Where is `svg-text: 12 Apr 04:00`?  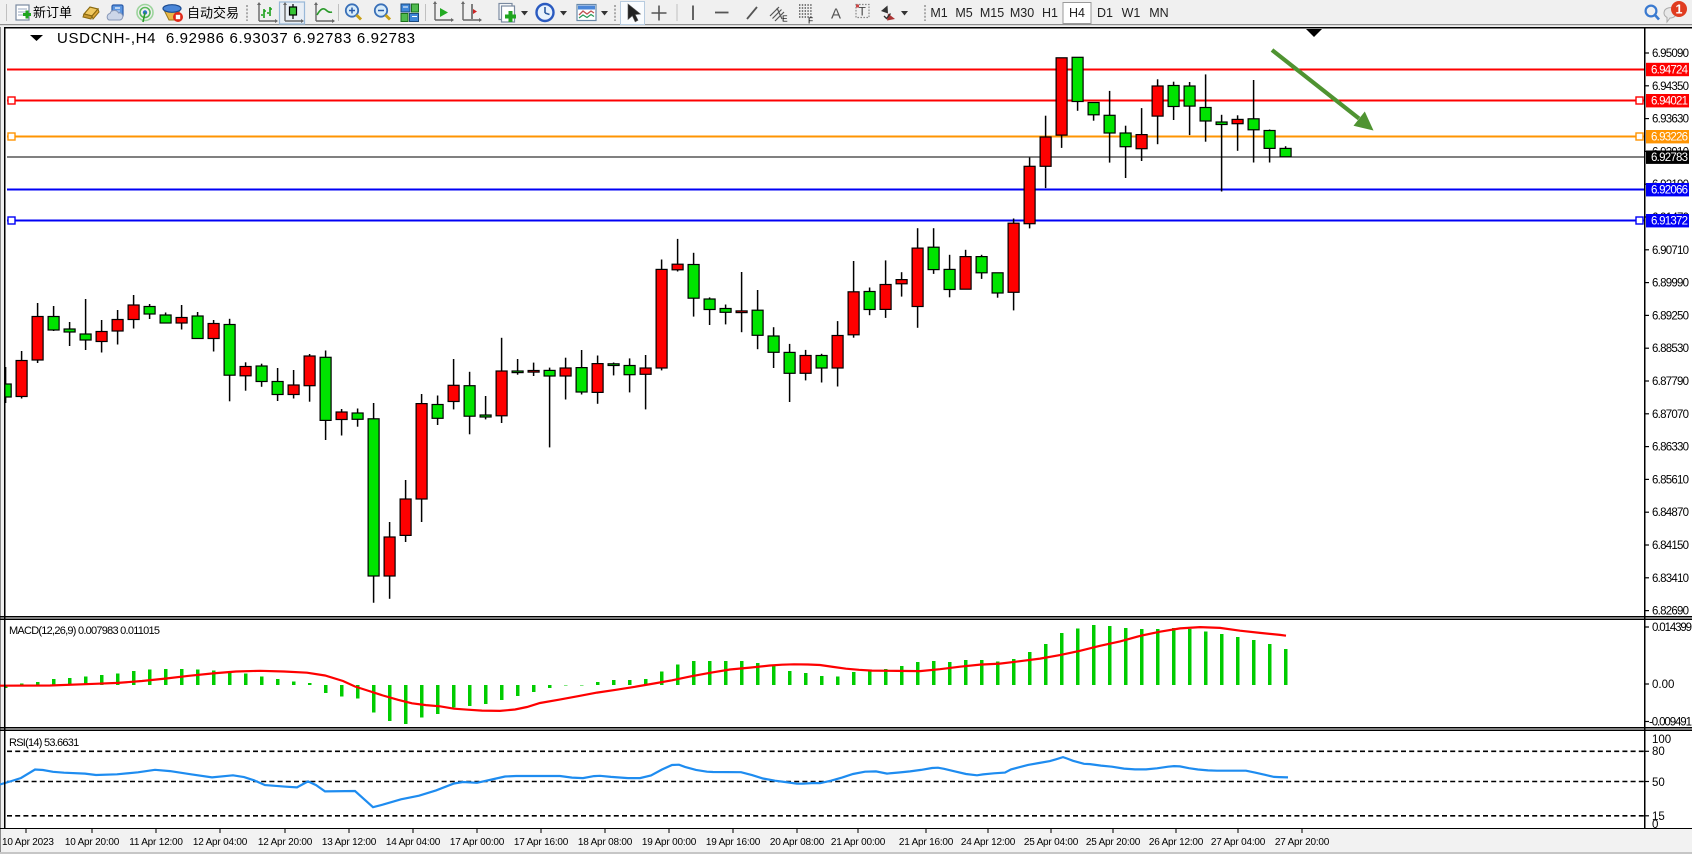
svg-text: 12 Apr 04:00 is located at coordinates (220, 842).